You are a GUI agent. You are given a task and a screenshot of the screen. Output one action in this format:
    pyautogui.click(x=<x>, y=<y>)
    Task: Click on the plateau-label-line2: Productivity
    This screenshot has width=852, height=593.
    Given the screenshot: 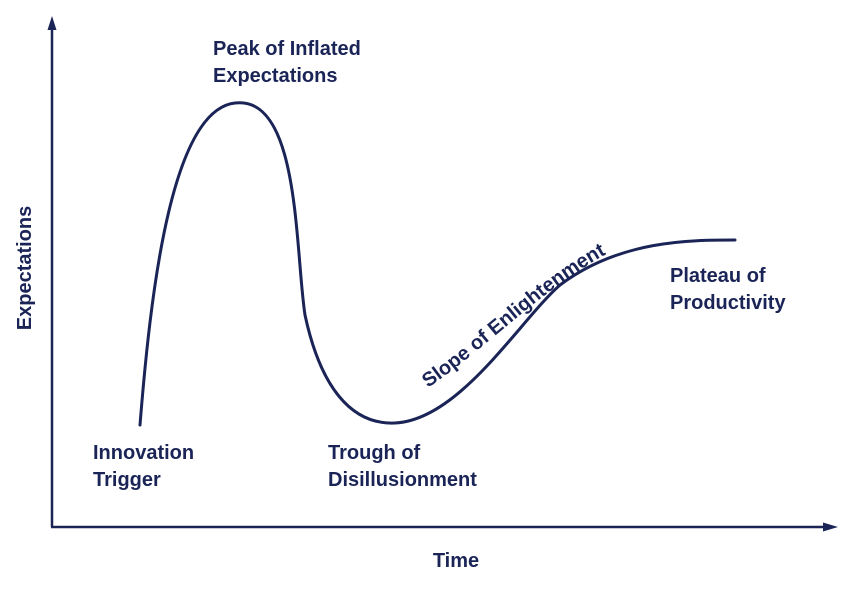 What is the action you would take?
    pyautogui.click(x=728, y=303)
    